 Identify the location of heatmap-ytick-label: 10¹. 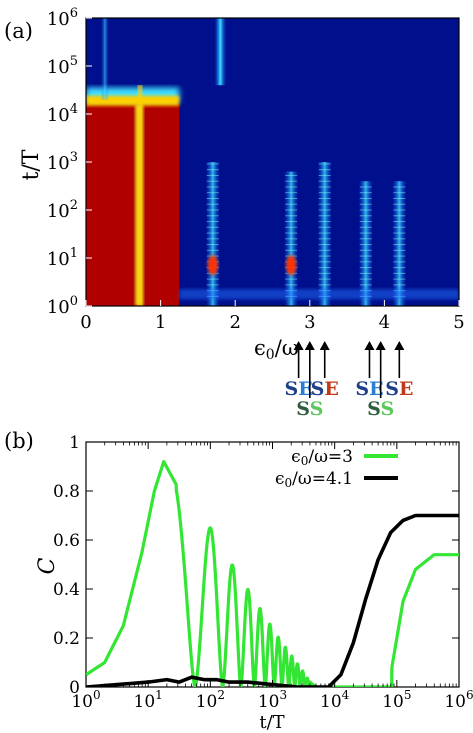
(62, 258).